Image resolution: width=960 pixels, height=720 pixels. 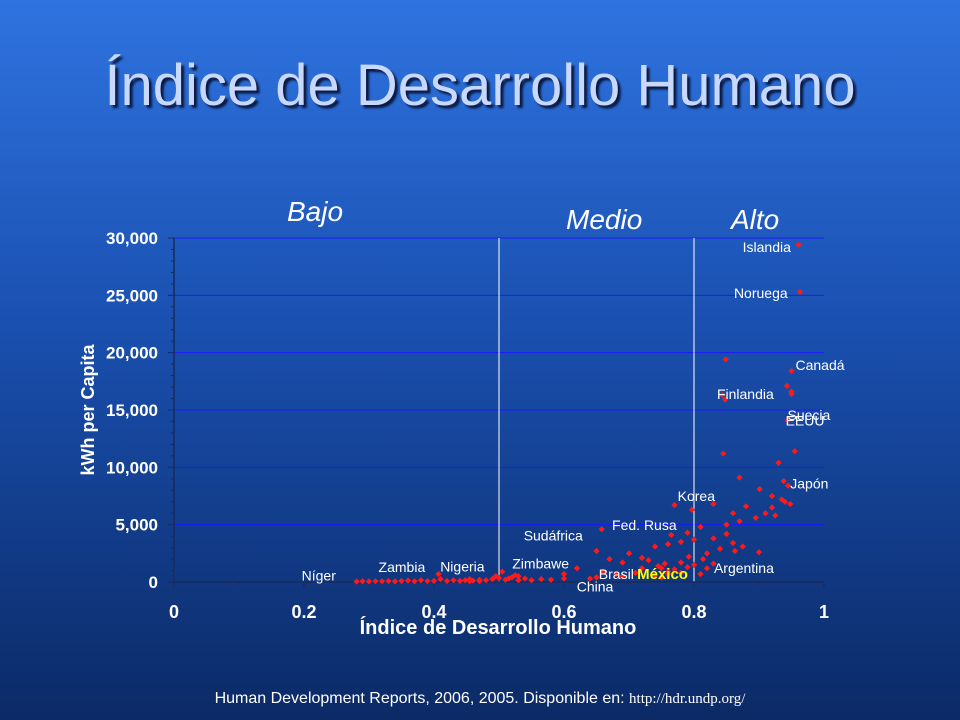 What do you see at coordinates (153, 582) in the screenshot?
I see `y-tick-label: 0` at bounding box center [153, 582].